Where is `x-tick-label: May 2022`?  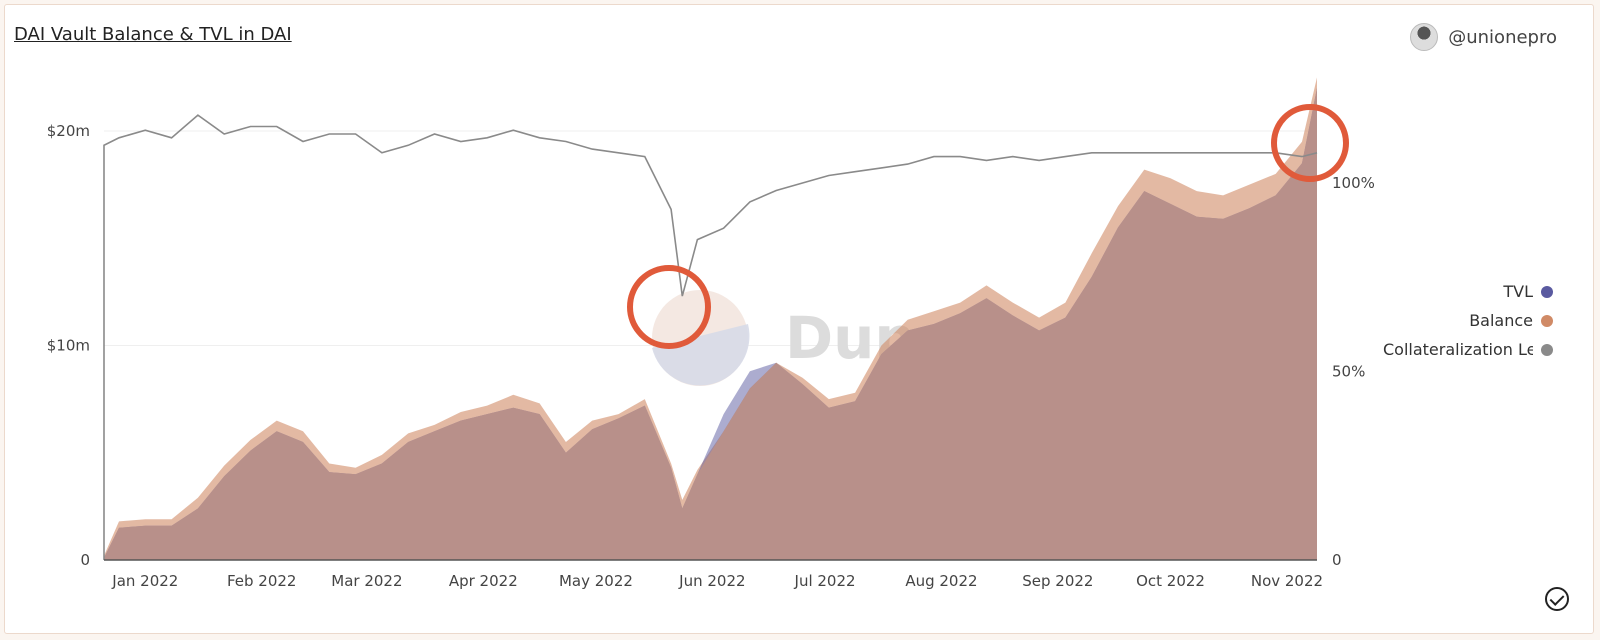 x-tick-label: May 2022 is located at coordinates (596, 581).